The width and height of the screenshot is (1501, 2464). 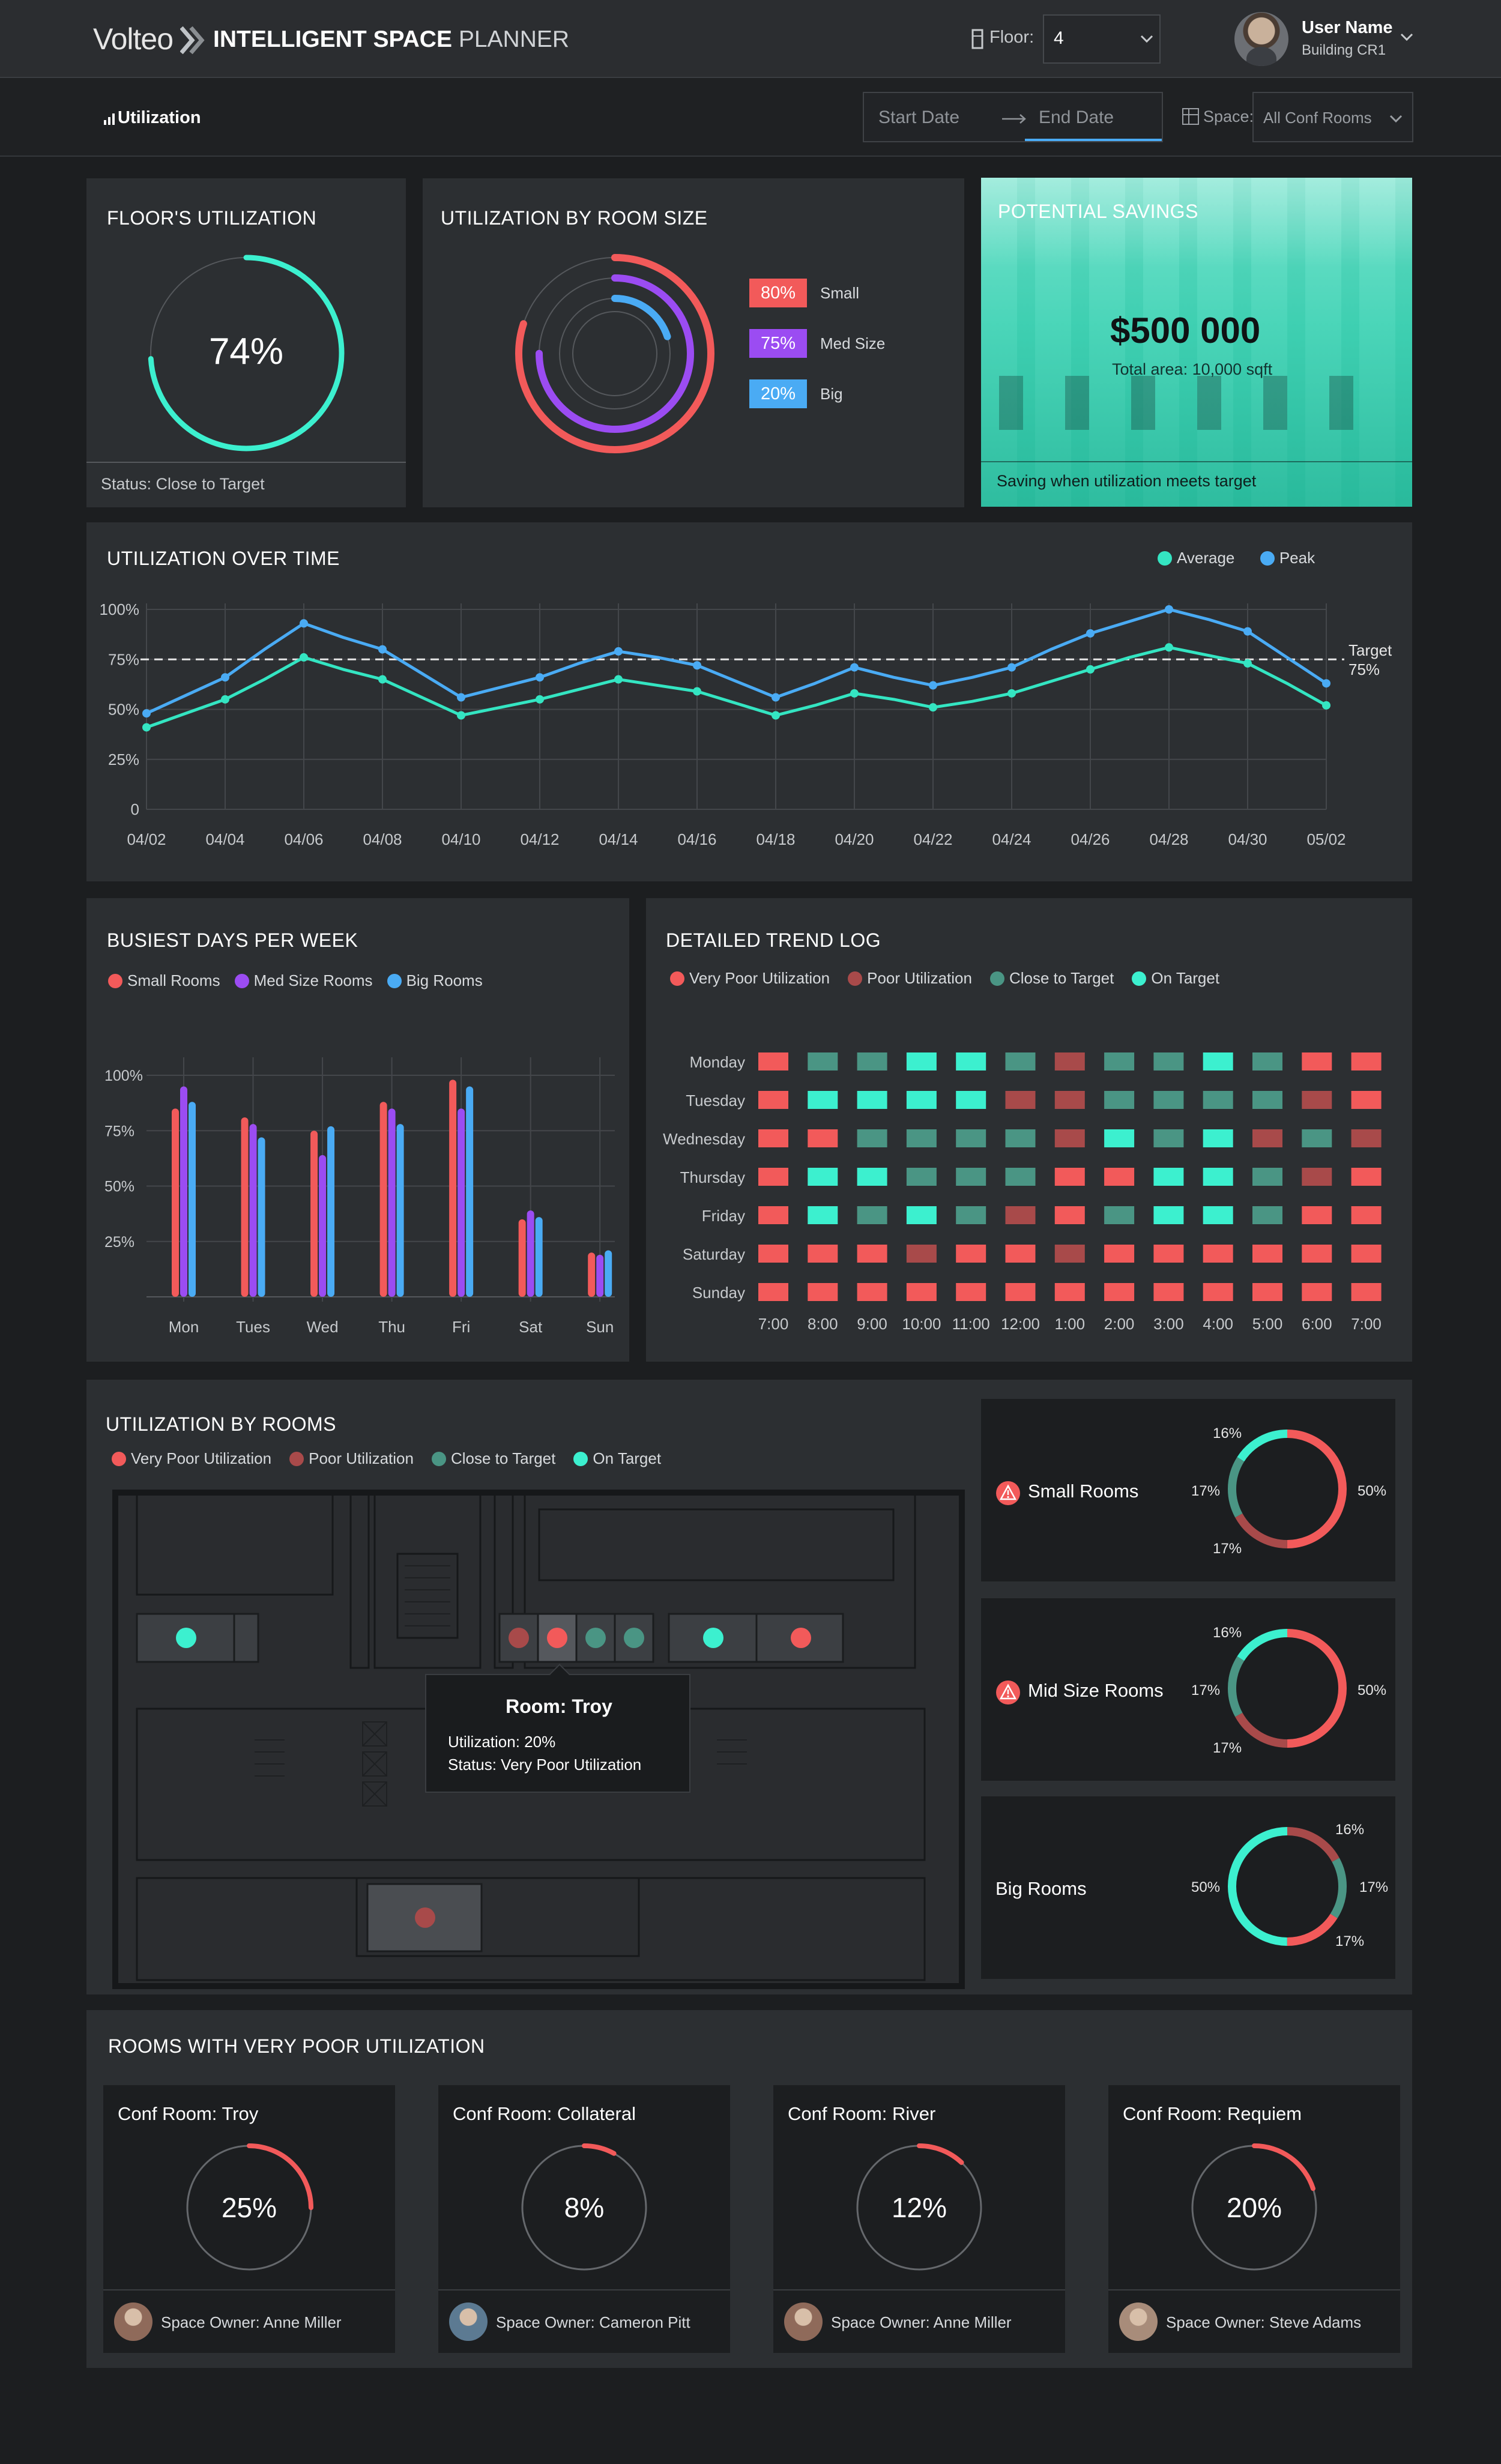 I want to click on arrow-right-icon, so click(x=1014, y=119).